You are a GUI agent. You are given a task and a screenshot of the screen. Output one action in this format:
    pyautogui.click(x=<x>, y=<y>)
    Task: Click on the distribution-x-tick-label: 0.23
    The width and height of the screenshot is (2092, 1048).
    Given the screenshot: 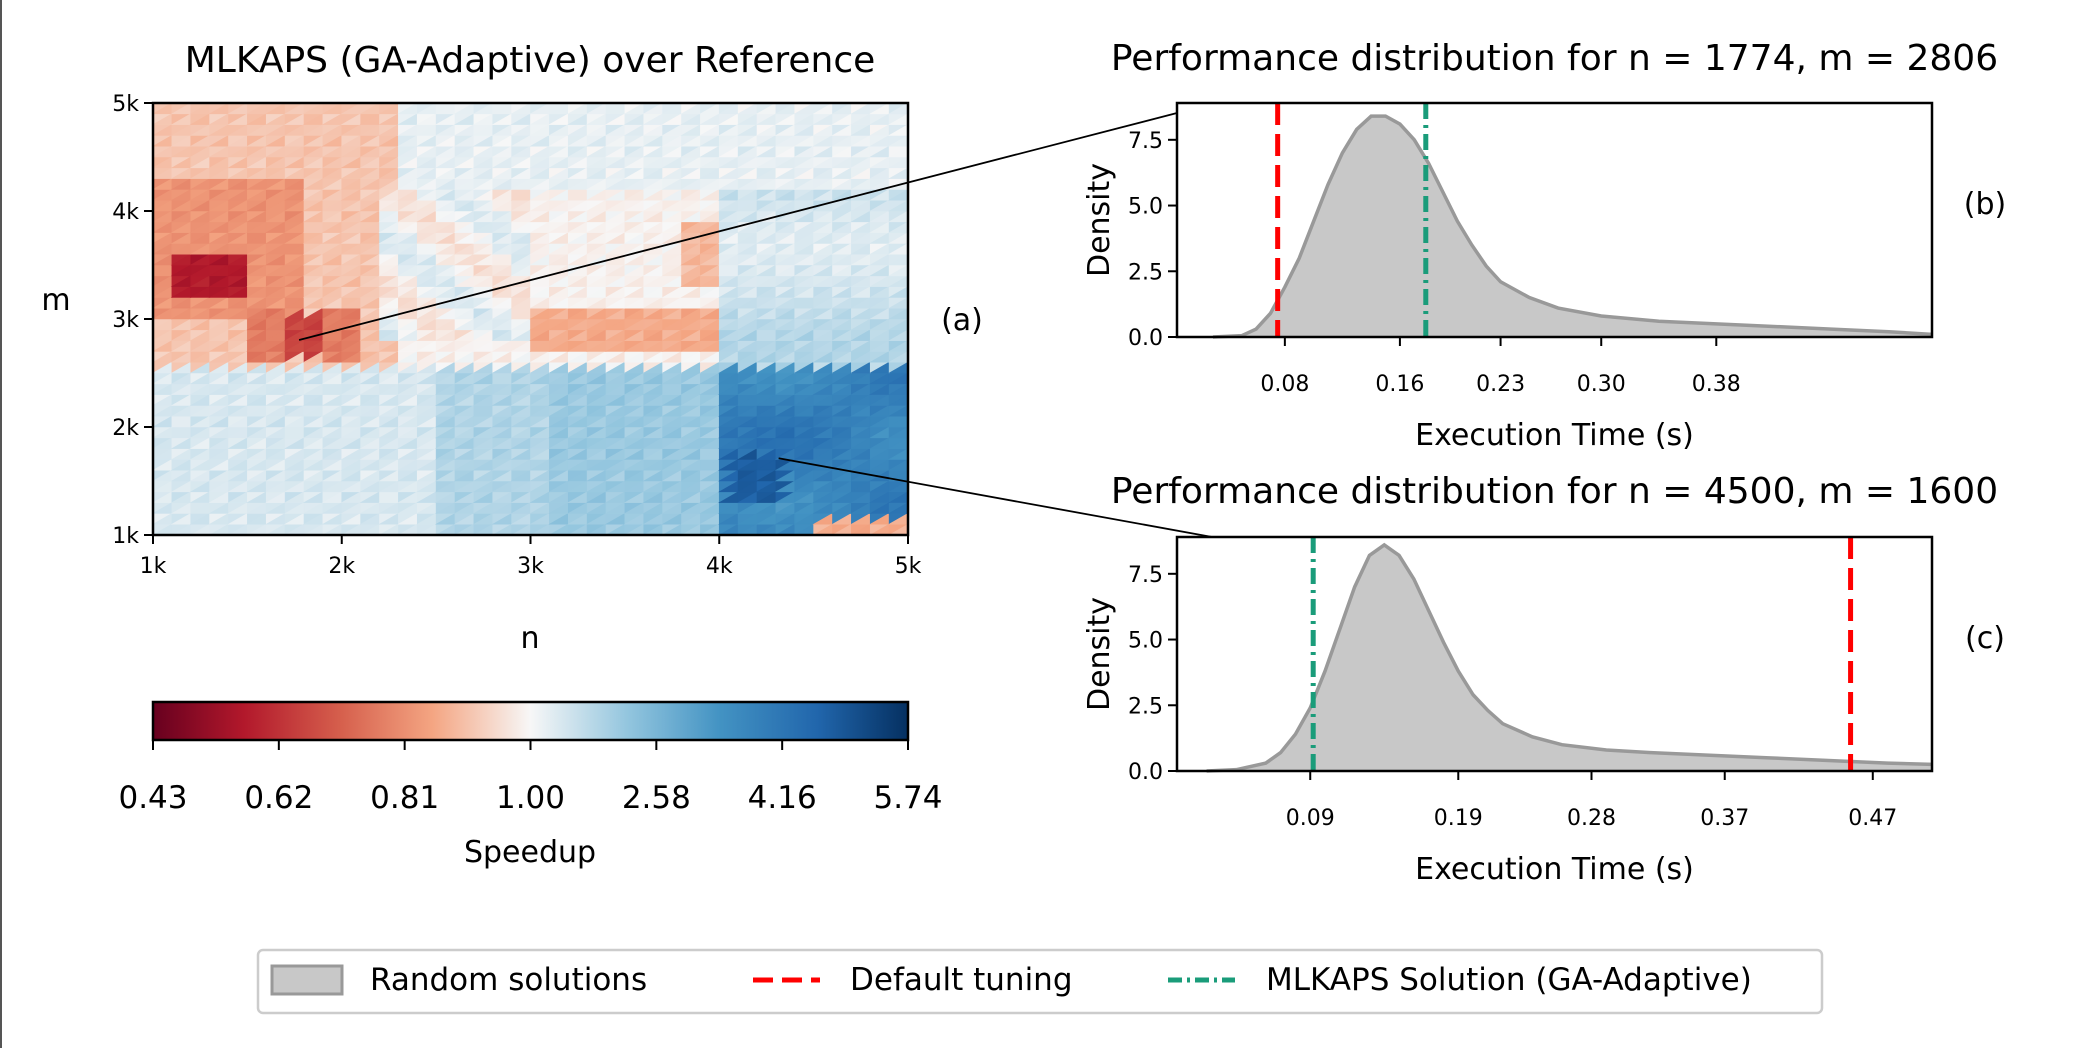 What is the action you would take?
    pyautogui.click(x=1500, y=384)
    